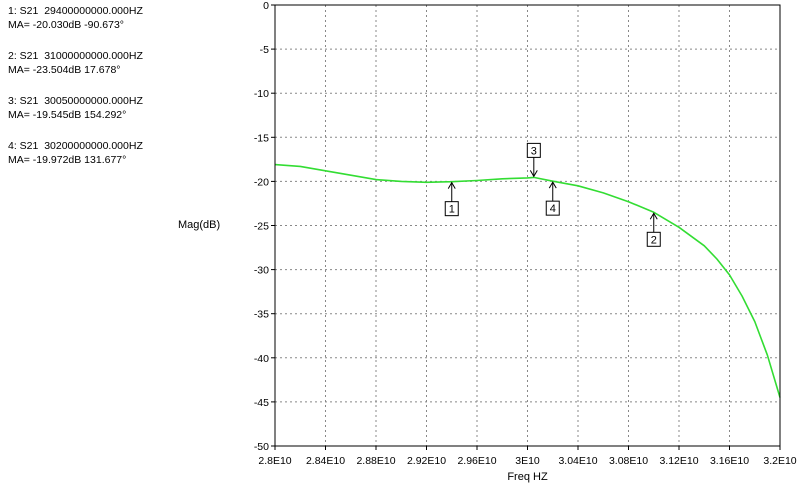  What do you see at coordinates (261, 447) in the screenshot?
I see `y-tick-label: -50` at bounding box center [261, 447].